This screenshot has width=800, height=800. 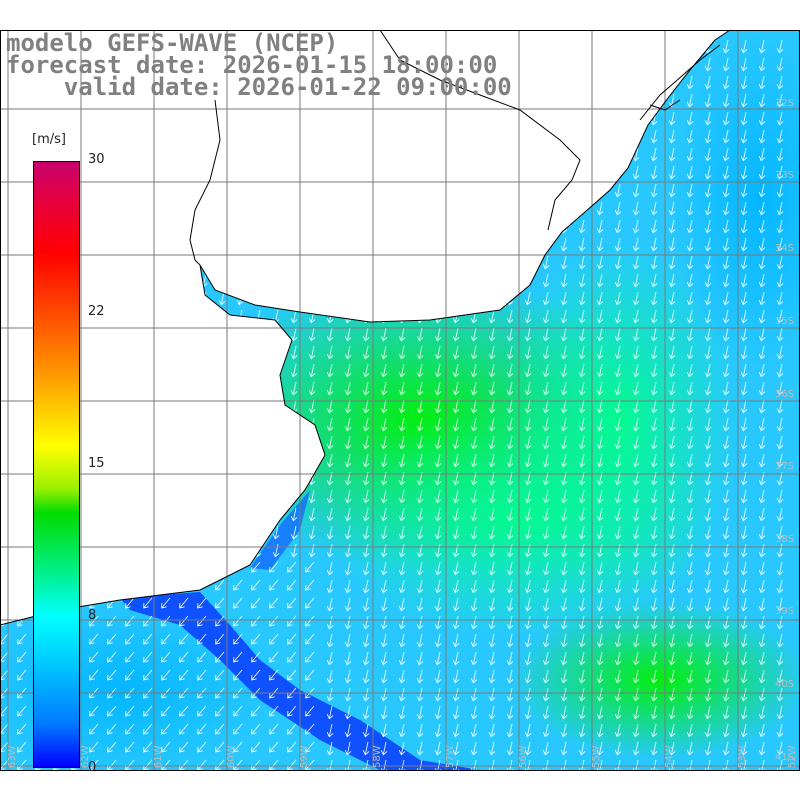 I want to click on lon-label: 60W, so click(x=231, y=756).